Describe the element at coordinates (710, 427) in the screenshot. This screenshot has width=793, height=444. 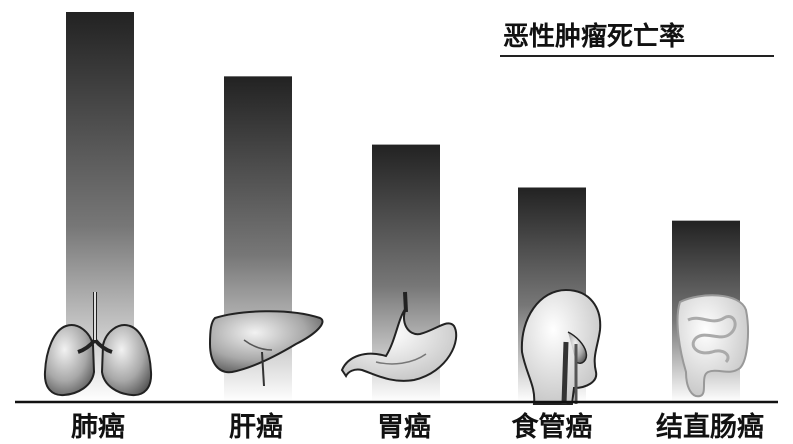
I see `category-label-5: 结直肠癌` at that location.